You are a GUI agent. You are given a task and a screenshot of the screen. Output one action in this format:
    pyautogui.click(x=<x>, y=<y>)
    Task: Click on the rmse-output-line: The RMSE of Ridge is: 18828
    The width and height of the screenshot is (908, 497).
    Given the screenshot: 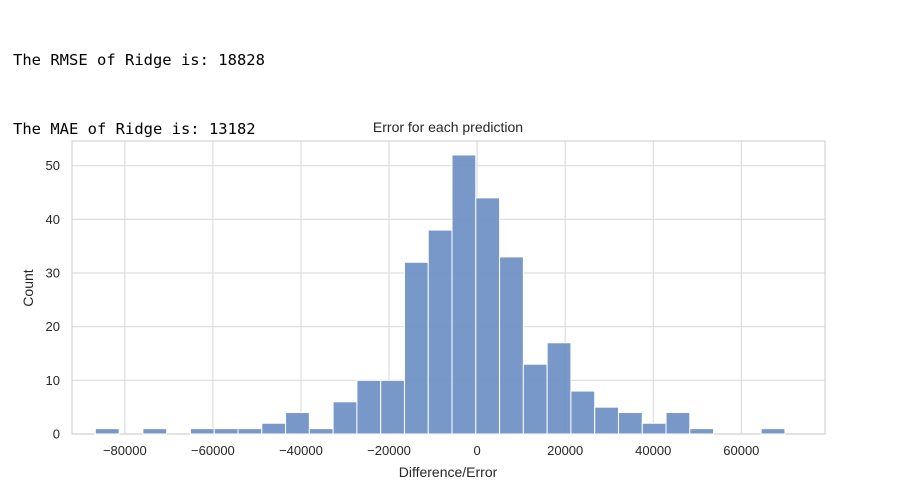 What is the action you would take?
    pyautogui.click(x=139, y=60)
    